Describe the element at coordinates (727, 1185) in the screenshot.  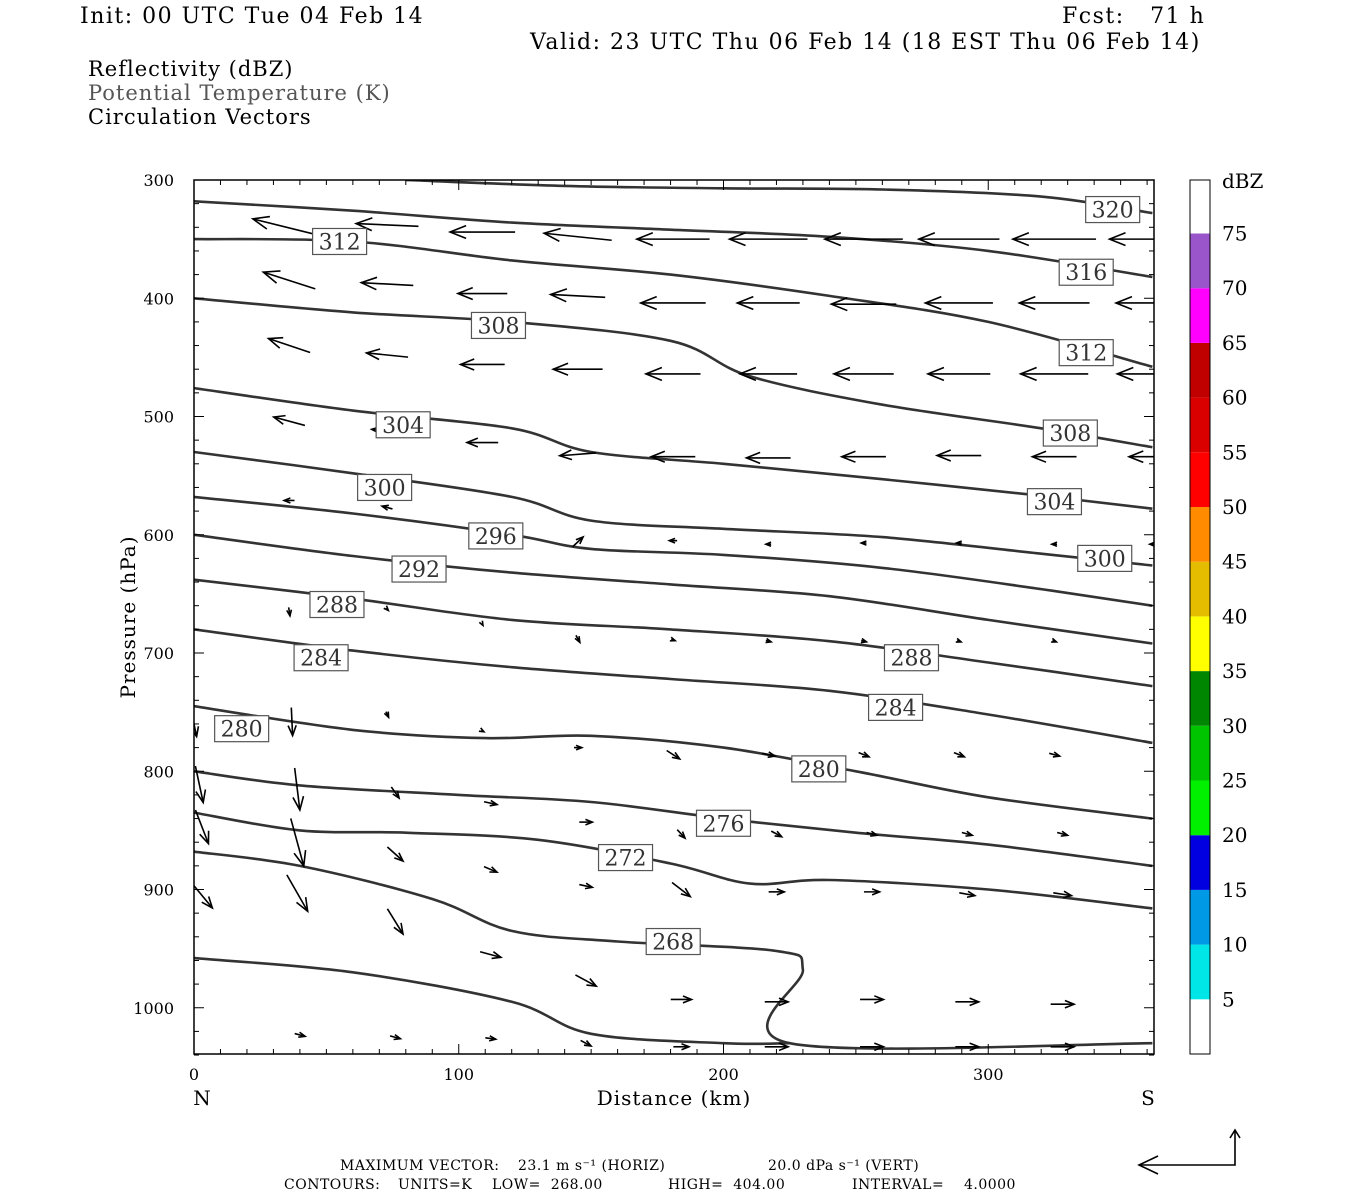
I see `contours-high: HIGH= 404.00` at that location.